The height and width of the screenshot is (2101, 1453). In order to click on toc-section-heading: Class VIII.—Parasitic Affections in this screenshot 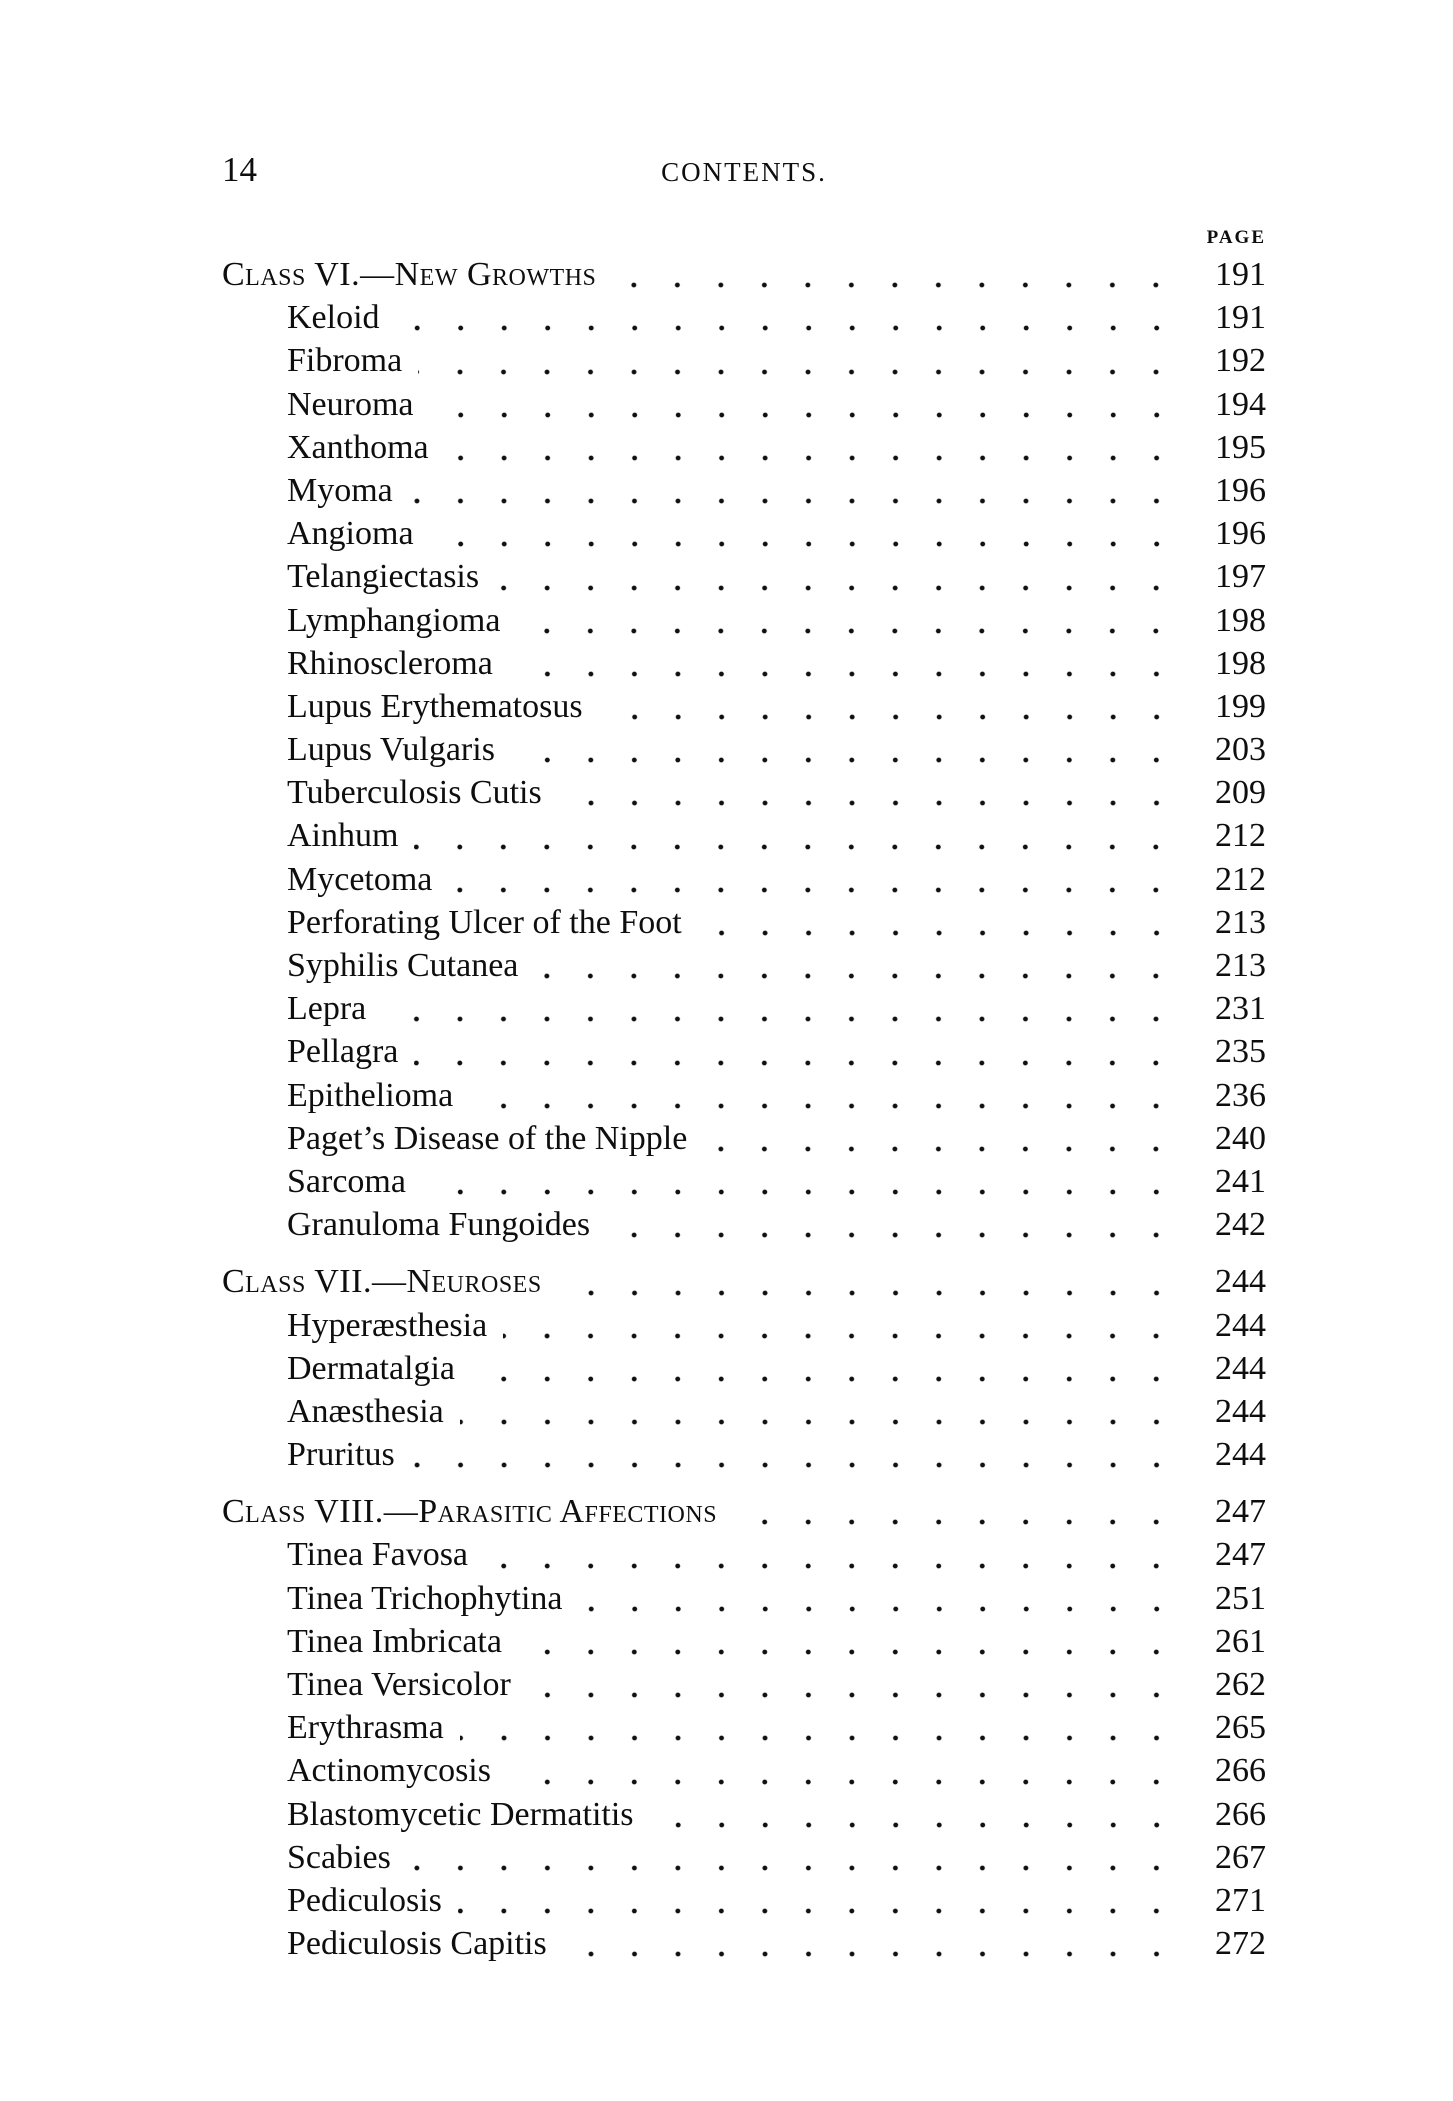, I will do `click(470, 1512)`.